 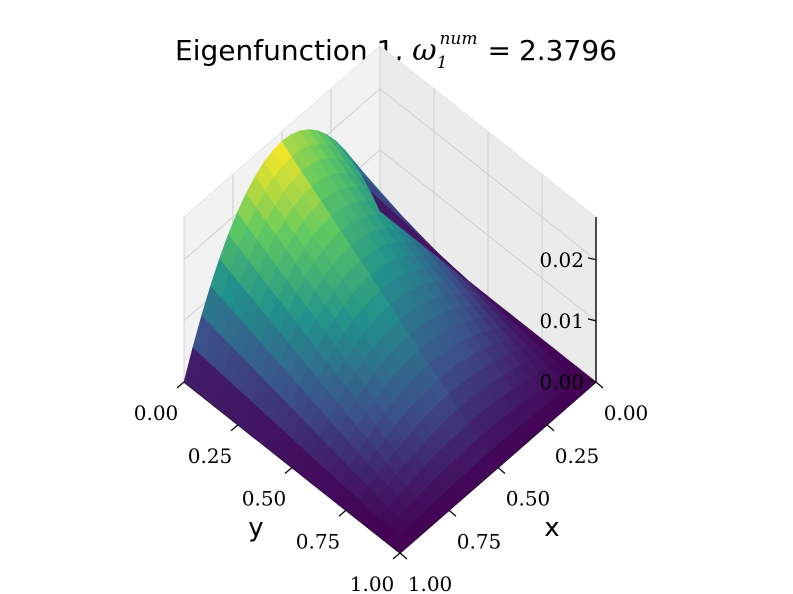 I want to click on title-superscript: num, so click(x=458, y=39).